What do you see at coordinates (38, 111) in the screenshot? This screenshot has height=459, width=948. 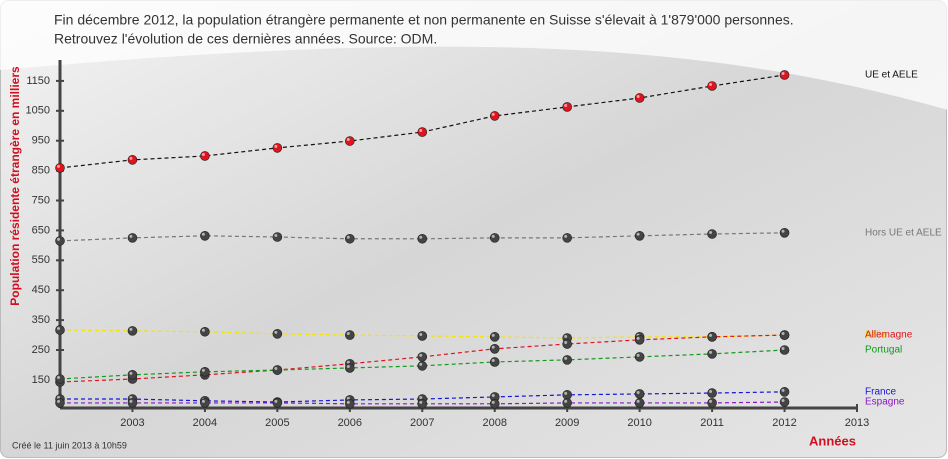 I see `y-tick-label: 1050` at bounding box center [38, 111].